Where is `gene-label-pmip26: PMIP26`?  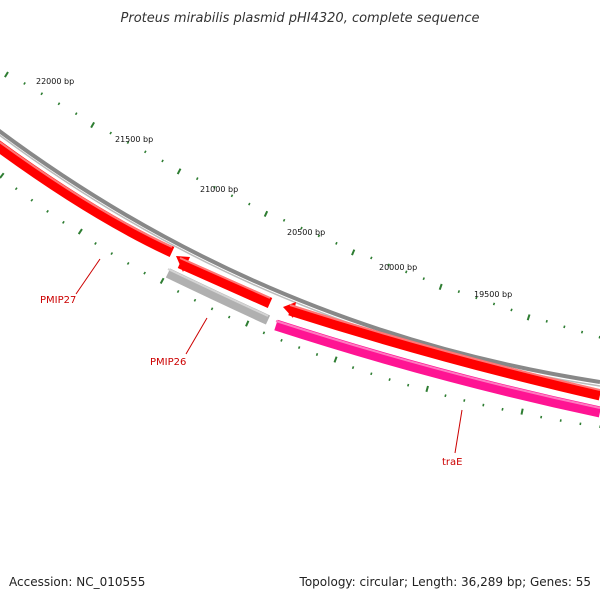 gene-label-pmip26: PMIP26 is located at coordinates (168, 362).